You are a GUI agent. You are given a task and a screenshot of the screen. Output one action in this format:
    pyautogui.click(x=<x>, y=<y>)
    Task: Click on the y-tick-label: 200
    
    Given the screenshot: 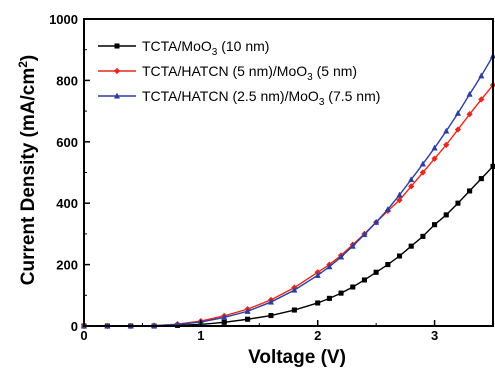 What is the action you would take?
    pyautogui.click(x=67, y=265)
    